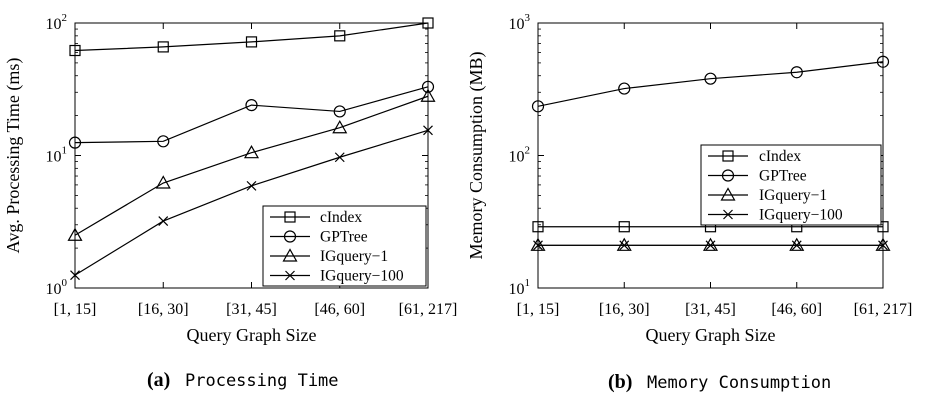  What do you see at coordinates (158, 380) in the screenshot?
I see `caption-a-letter: (a)` at bounding box center [158, 380].